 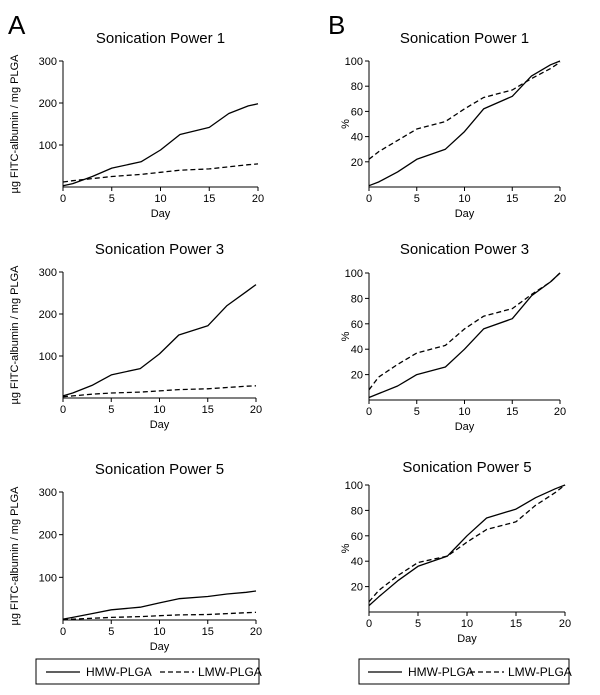 I want to click on panel-letter-a: A, so click(x=17, y=25).